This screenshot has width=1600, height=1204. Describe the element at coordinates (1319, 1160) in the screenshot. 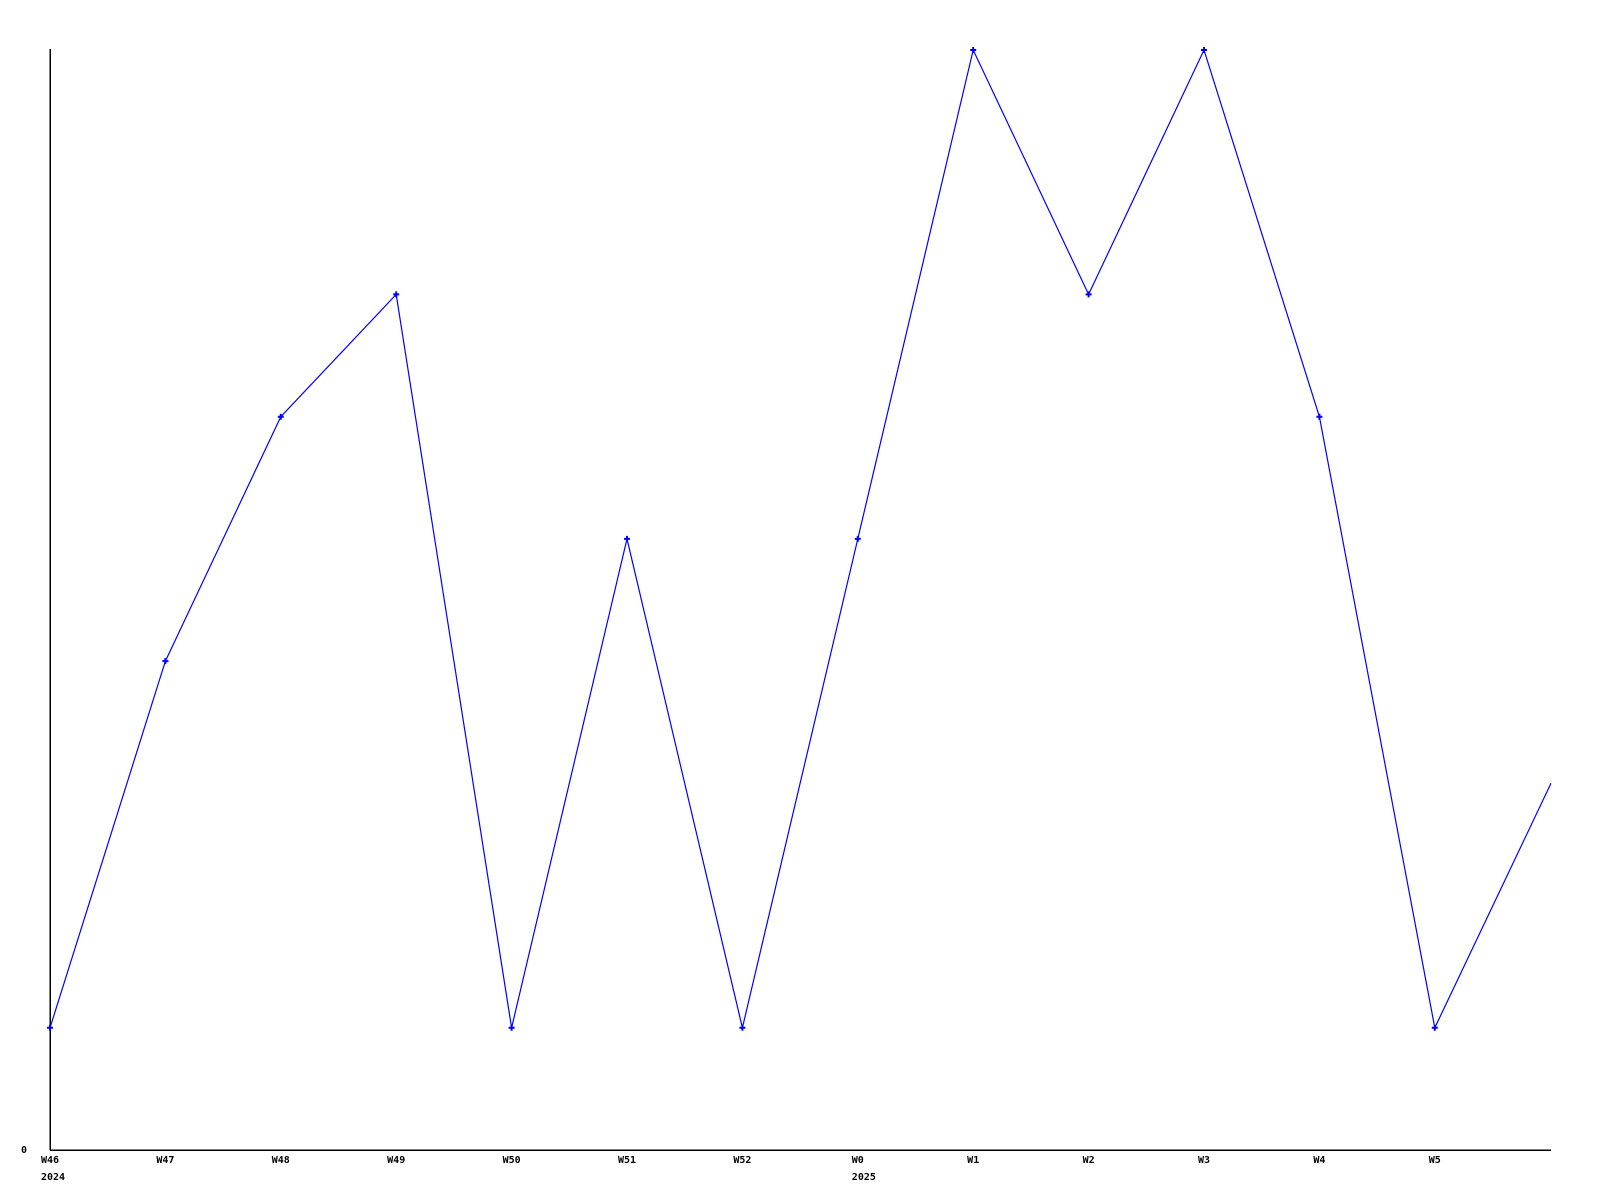

I see `x-tick-label: W4` at that location.